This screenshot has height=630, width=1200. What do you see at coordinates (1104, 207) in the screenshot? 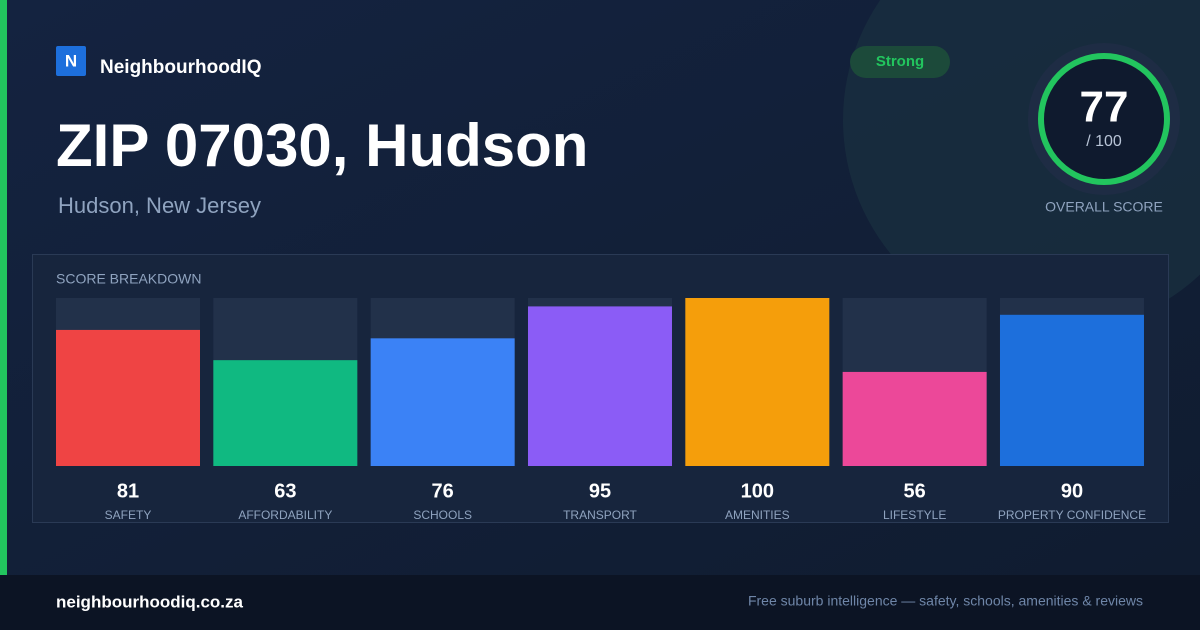
I see `score-label: OVERALL SCORE` at bounding box center [1104, 207].